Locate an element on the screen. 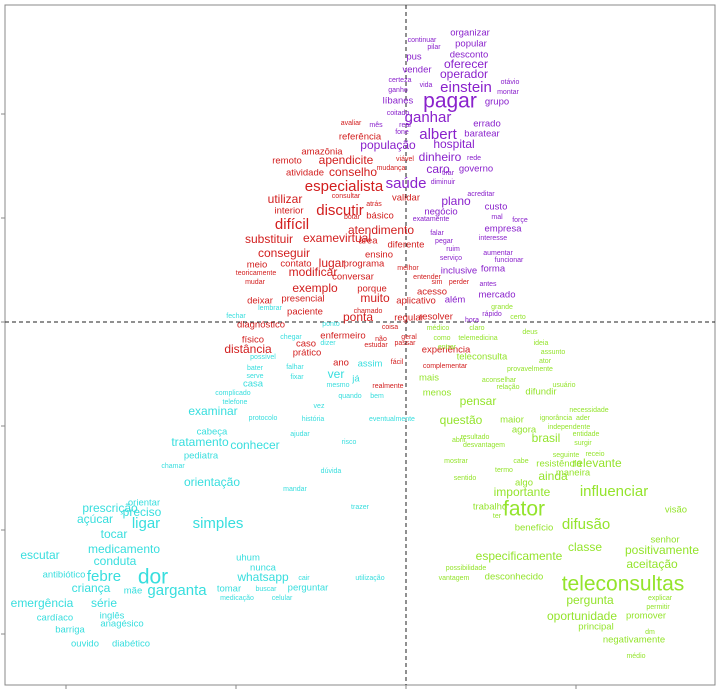  word: ajudar is located at coordinates (300, 434).